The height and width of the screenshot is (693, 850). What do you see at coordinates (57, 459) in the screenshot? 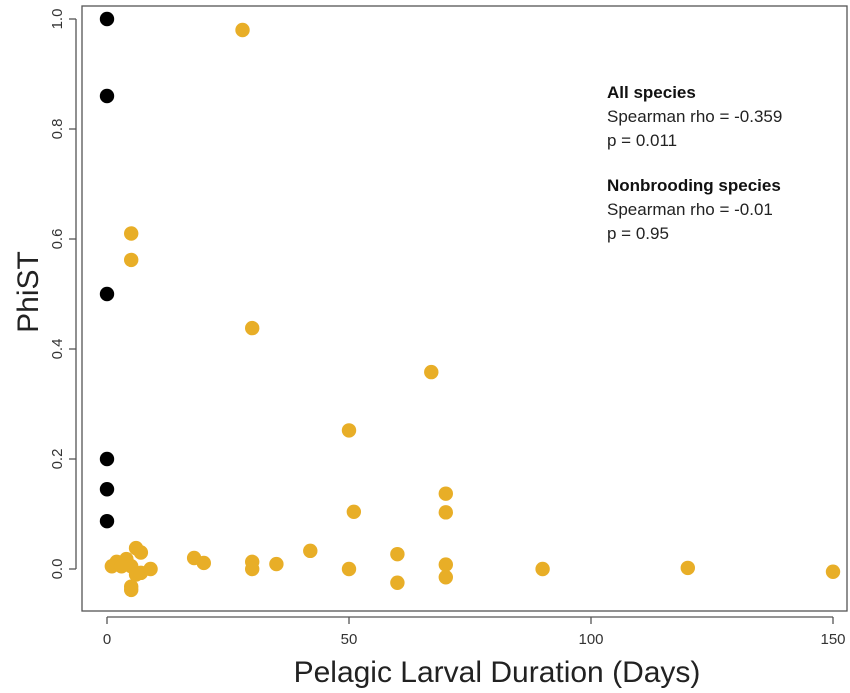
I see `y-tick-label: 0.2` at bounding box center [57, 459].